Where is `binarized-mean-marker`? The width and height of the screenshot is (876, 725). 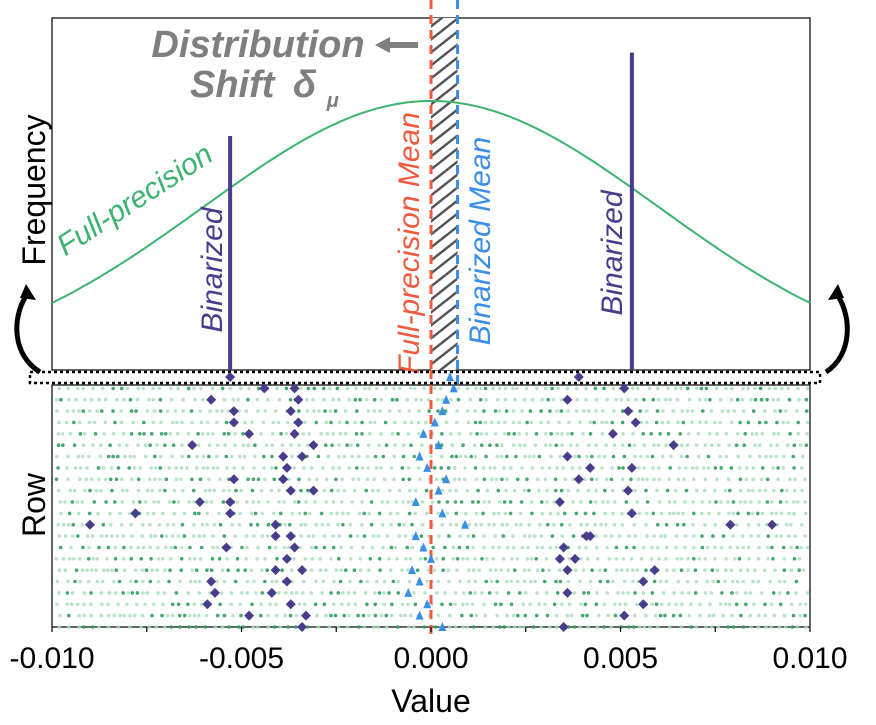 binarized-mean-marker is located at coordinates (453, 388).